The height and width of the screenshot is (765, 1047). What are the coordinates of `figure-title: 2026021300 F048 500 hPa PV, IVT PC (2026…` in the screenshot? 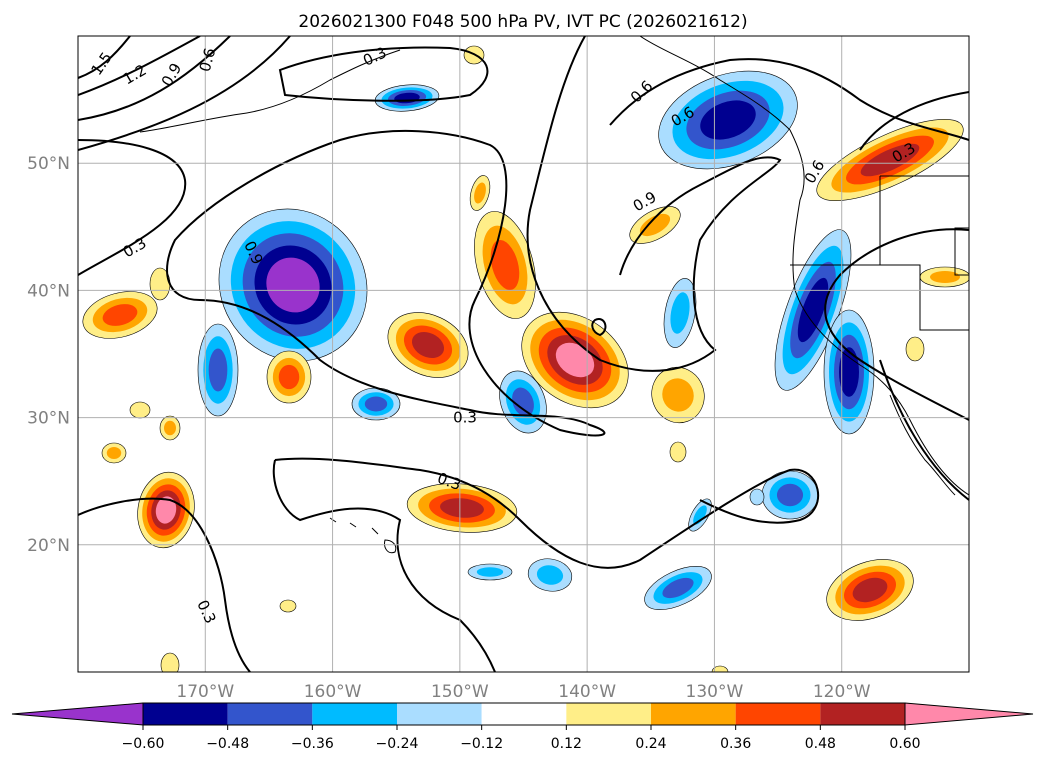 It's located at (522, 22).